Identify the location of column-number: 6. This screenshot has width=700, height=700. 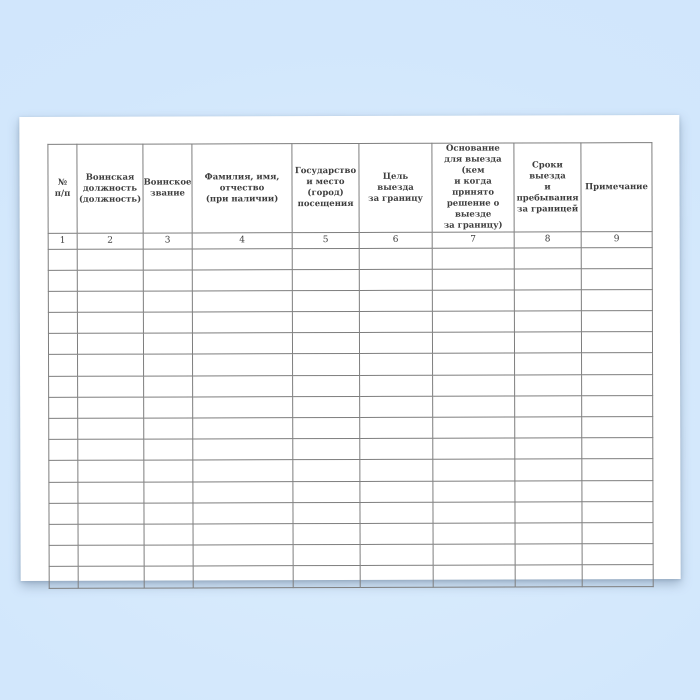
(396, 240).